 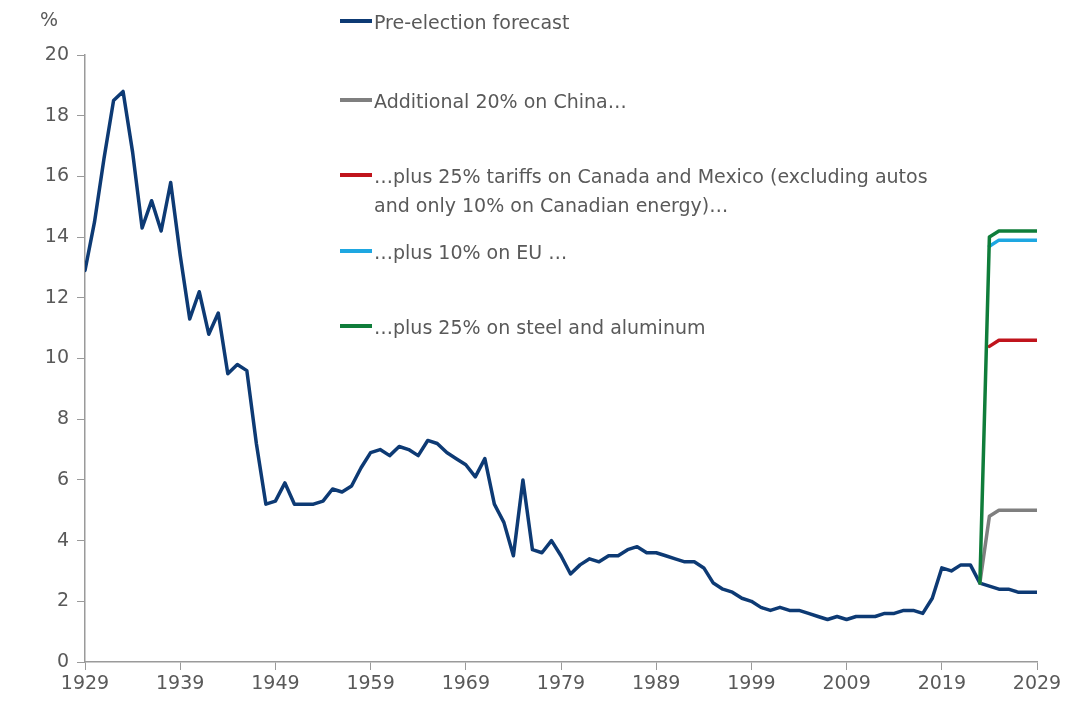 What do you see at coordinates (56, 113) in the screenshot?
I see `y-tick-label: 18` at bounding box center [56, 113].